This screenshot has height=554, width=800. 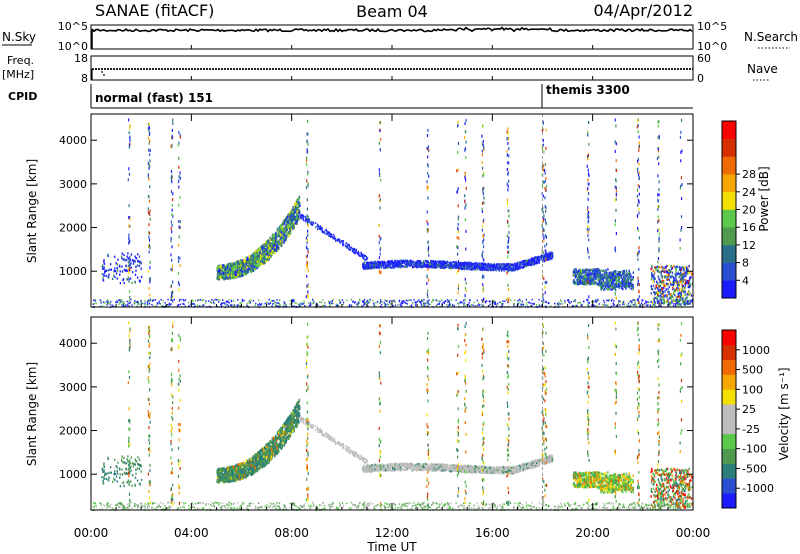 I want to click on nsky-panel: N.Sky 10^5 10^0 10^5 10^0 N.Search, so click(x=400, y=36).